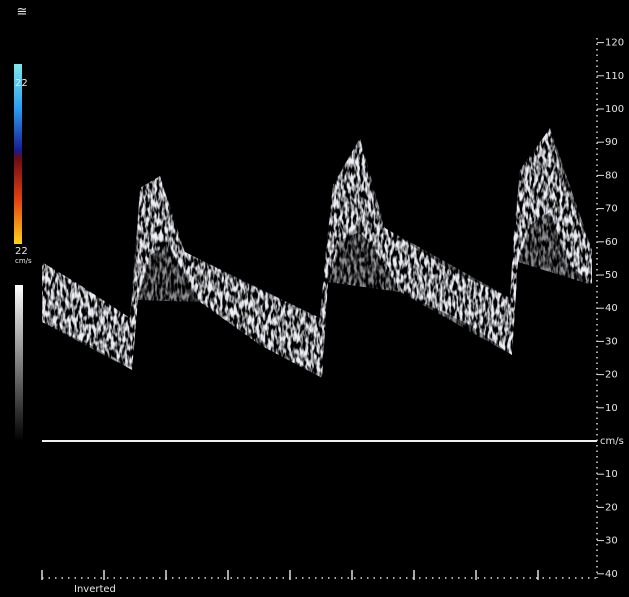  What do you see at coordinates (614, 109) in the screenshot?
I see `velocity-tick-label: 100` at bounding box center [614, 109].